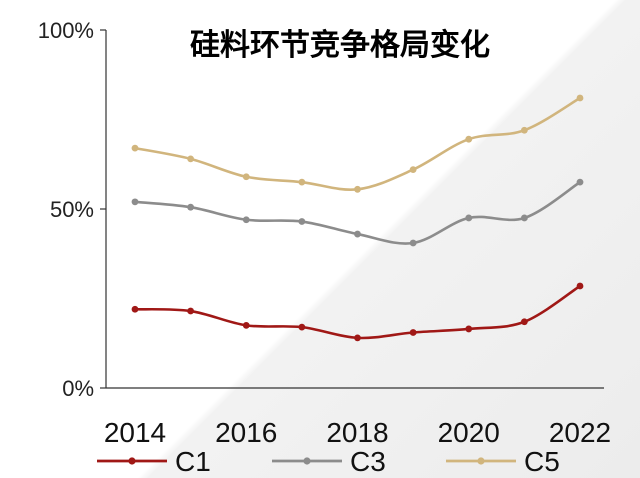  Describe the element at coordinates (340, 45) in the screenshot. I see `chart-title: 硅料环节竞争格局变化` at that location.